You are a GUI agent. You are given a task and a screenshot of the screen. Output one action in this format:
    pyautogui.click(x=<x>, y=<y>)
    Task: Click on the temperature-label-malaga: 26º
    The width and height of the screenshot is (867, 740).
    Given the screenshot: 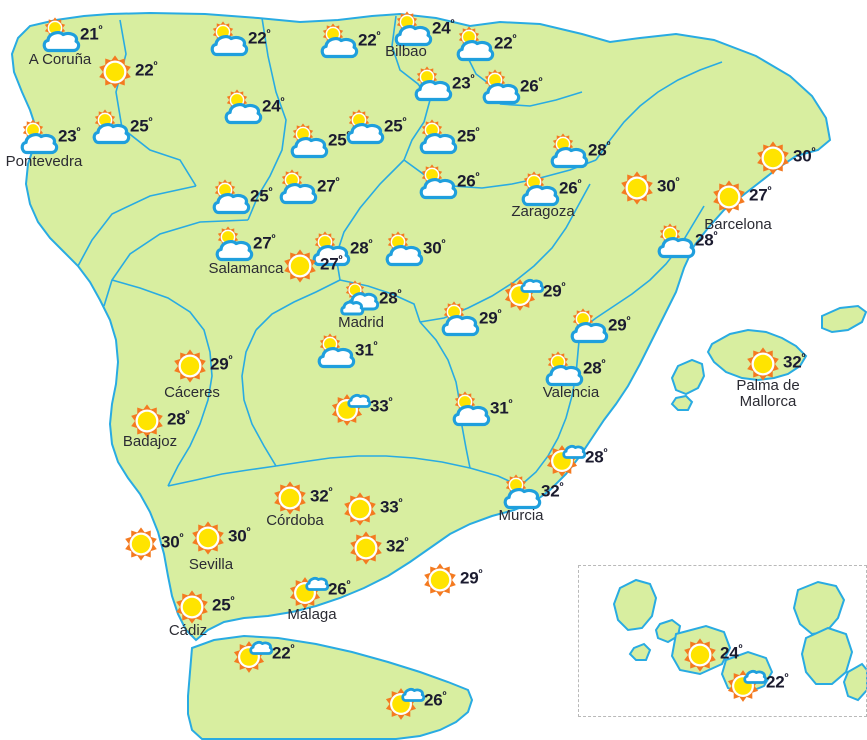 What is the action you would take?
    pyautogui.click(x=339, y=589)
    